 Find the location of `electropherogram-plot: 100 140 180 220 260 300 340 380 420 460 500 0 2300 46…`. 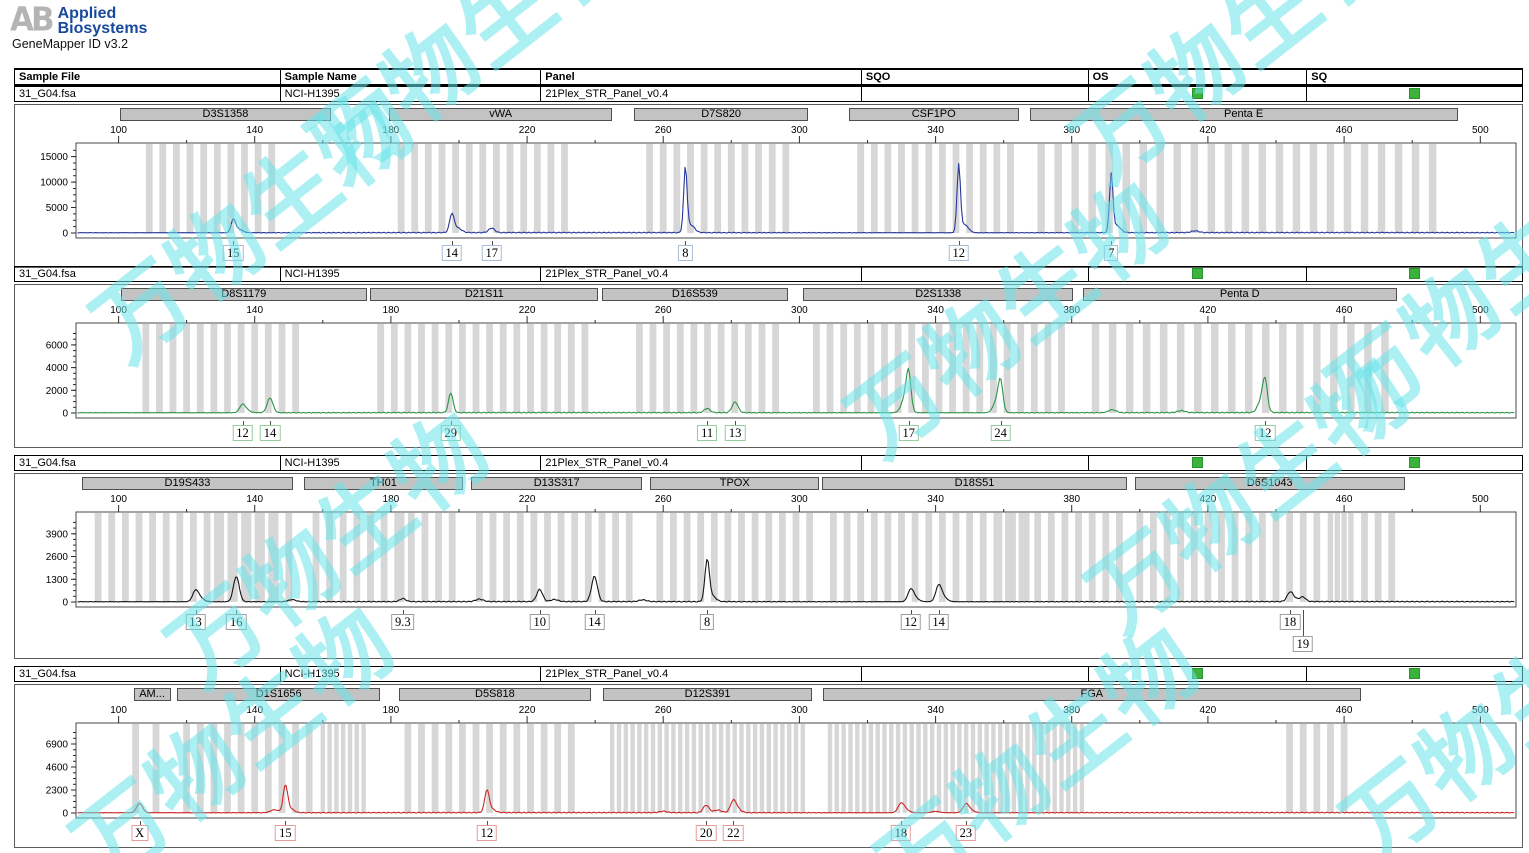

electropherogram-plot: 100 140 180 220 260 300 340 380 420 460 500 0 2300 46… is located at coordinates (767, 762).